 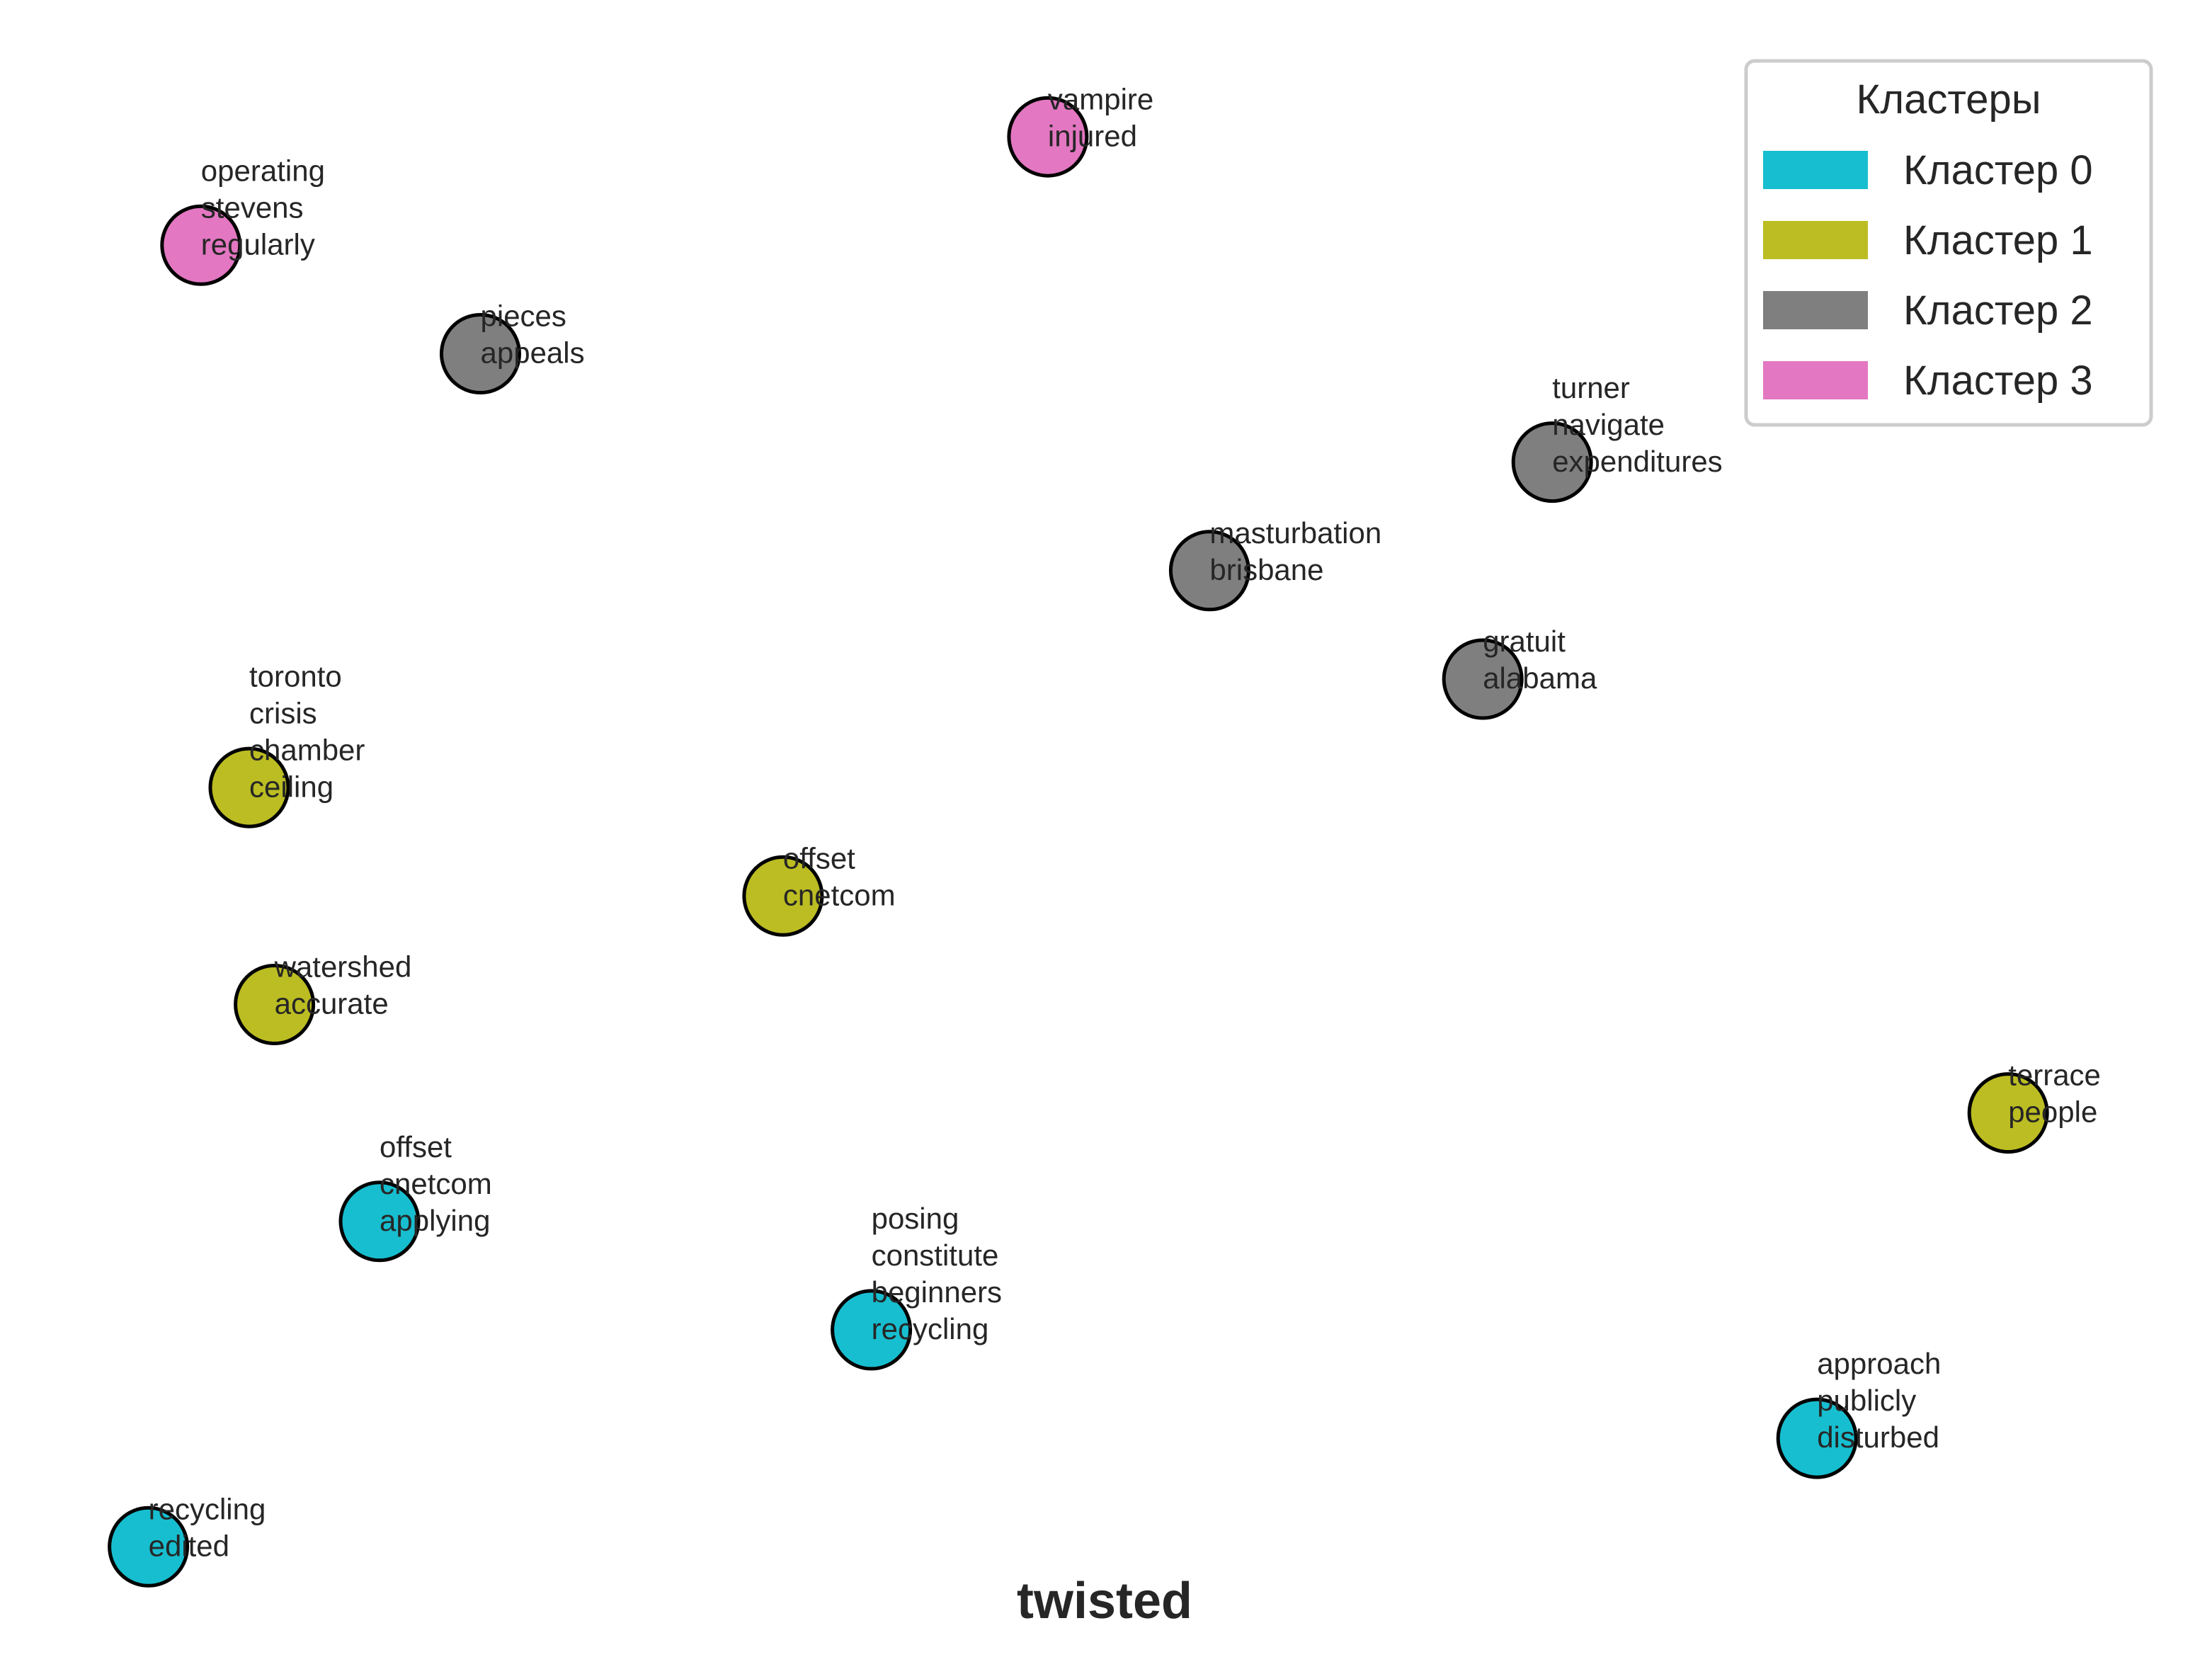 What do you see at coordinates (295, 676) in the screenshot?
I see `point-label: toronto` at bounding box center [295, 676].